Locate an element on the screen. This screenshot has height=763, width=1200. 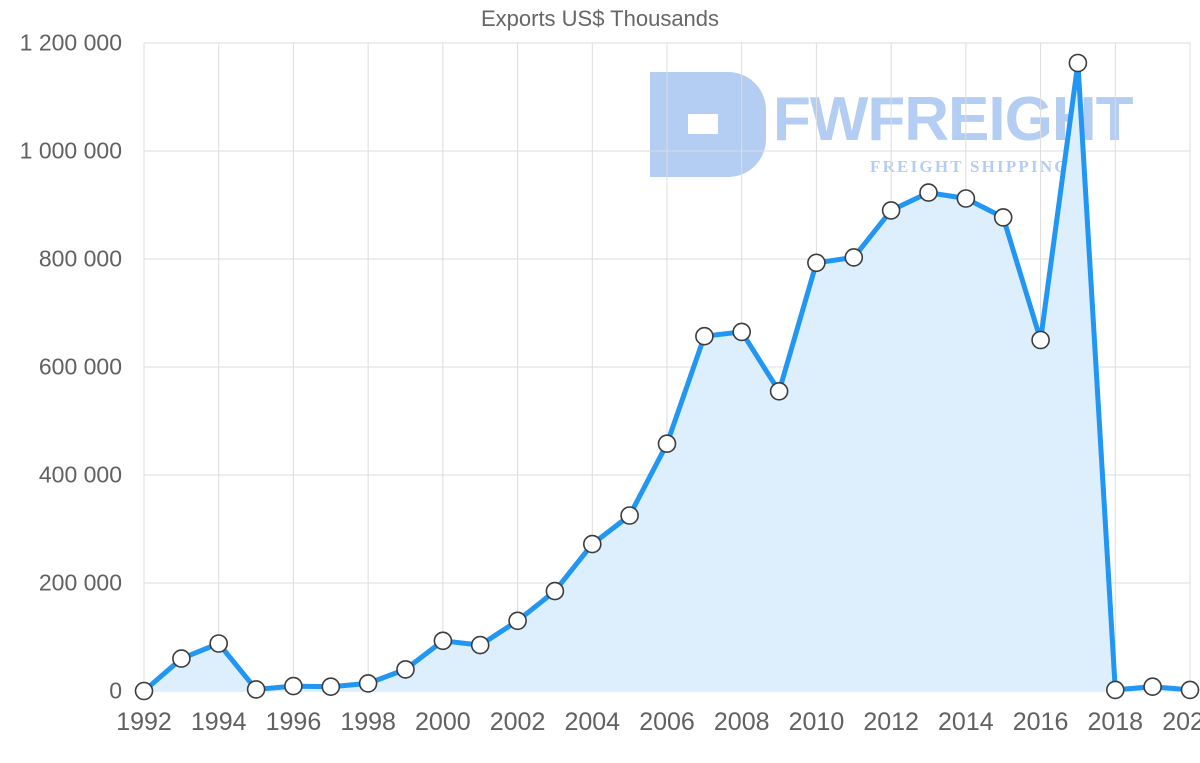
x-axis-tick-label: 2020 is located at coordinates (1181, 722).